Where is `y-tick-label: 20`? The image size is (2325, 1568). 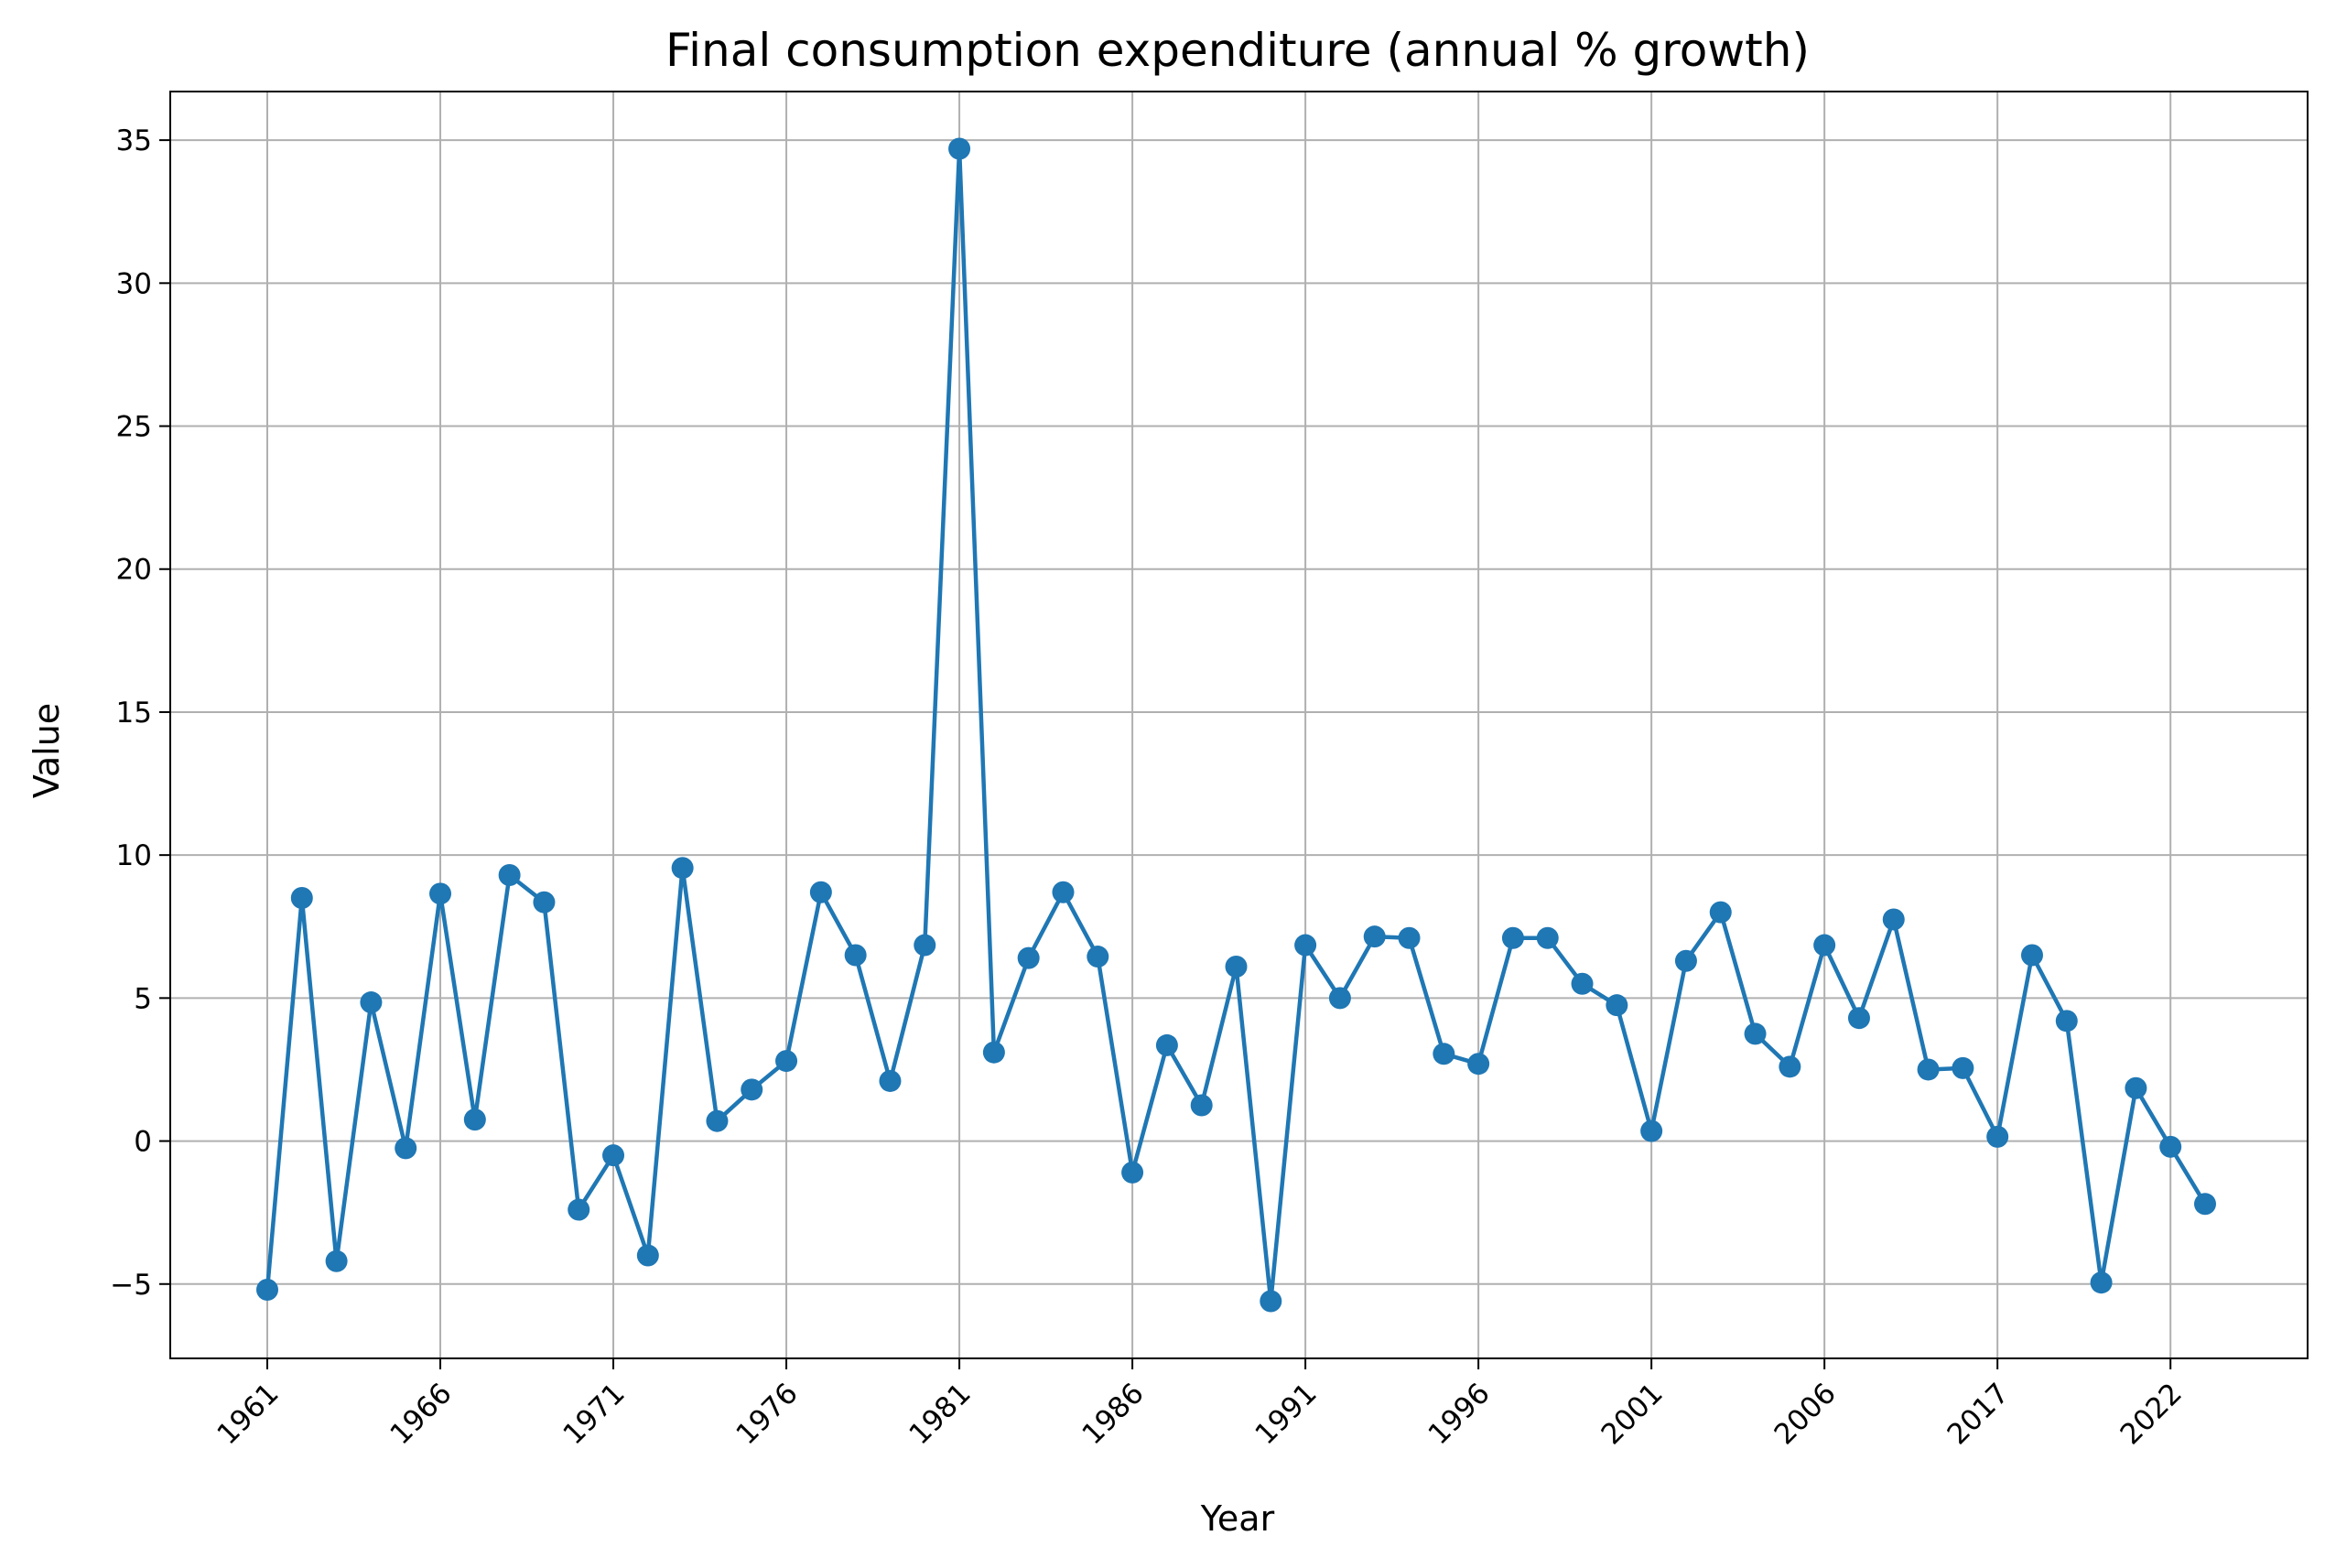
y-tick-label: 20 is located at coordinates (134, 570).